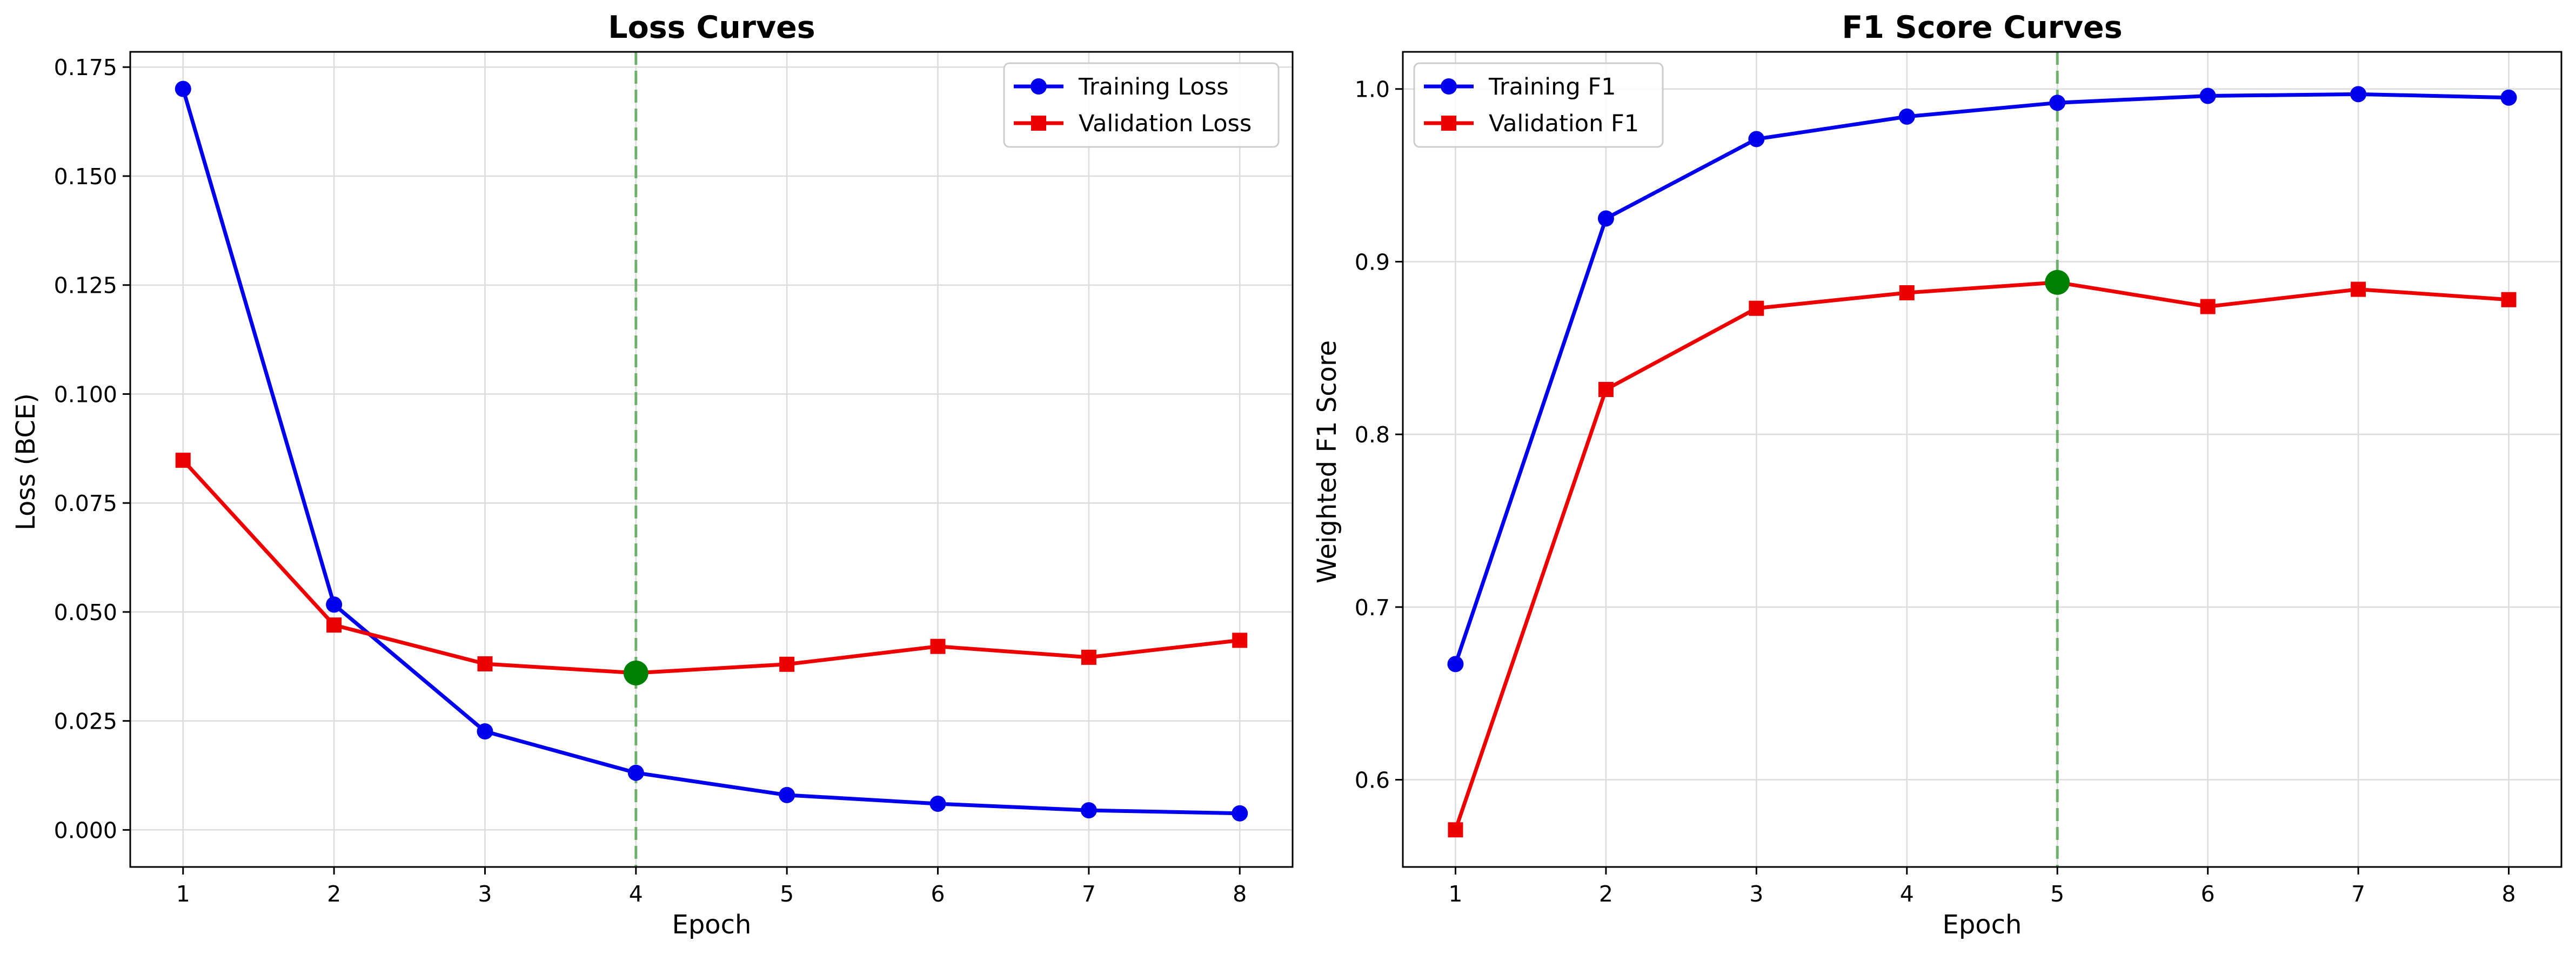  I want to click on training-f1-legend-label: Training F1, so click(1552, 86).